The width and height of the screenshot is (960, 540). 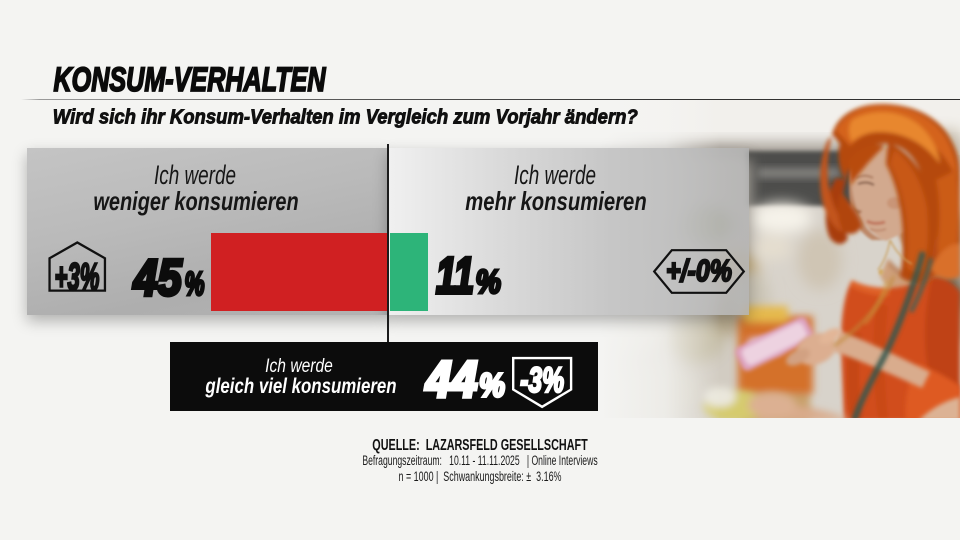 I want to click on svg-text: -3%, so click(x=542, y=380).